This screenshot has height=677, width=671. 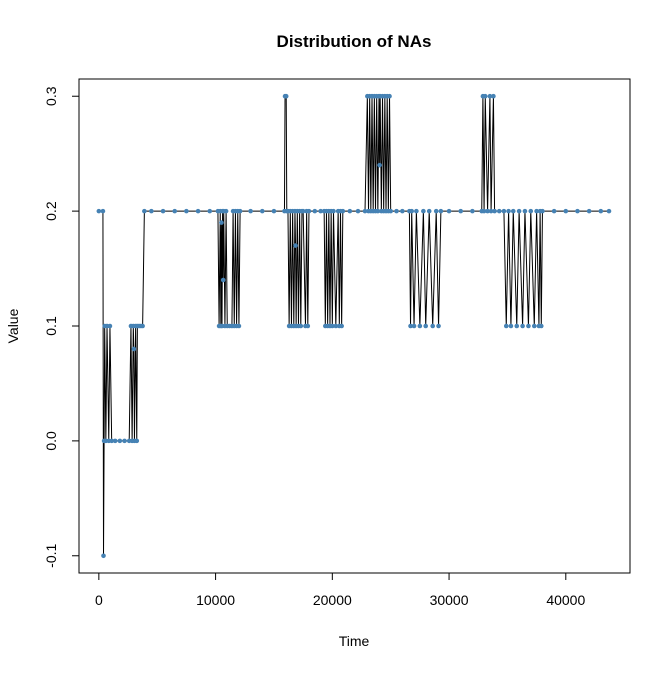 I want to click on x-tick-label: 30000, so click(x=449, y=600).